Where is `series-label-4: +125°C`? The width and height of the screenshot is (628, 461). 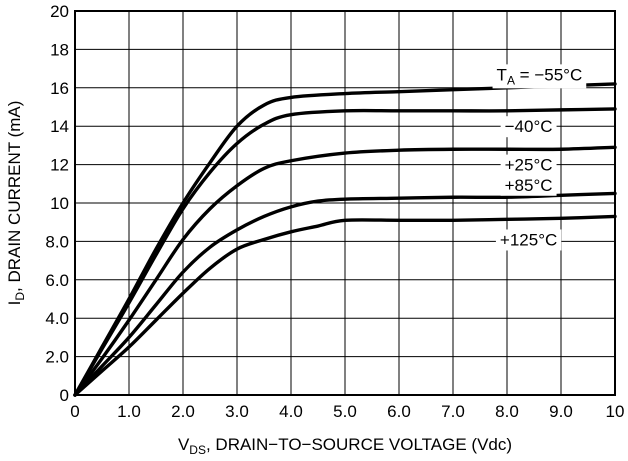
series-label-4: +125°C is located at coordinates (528, 239).